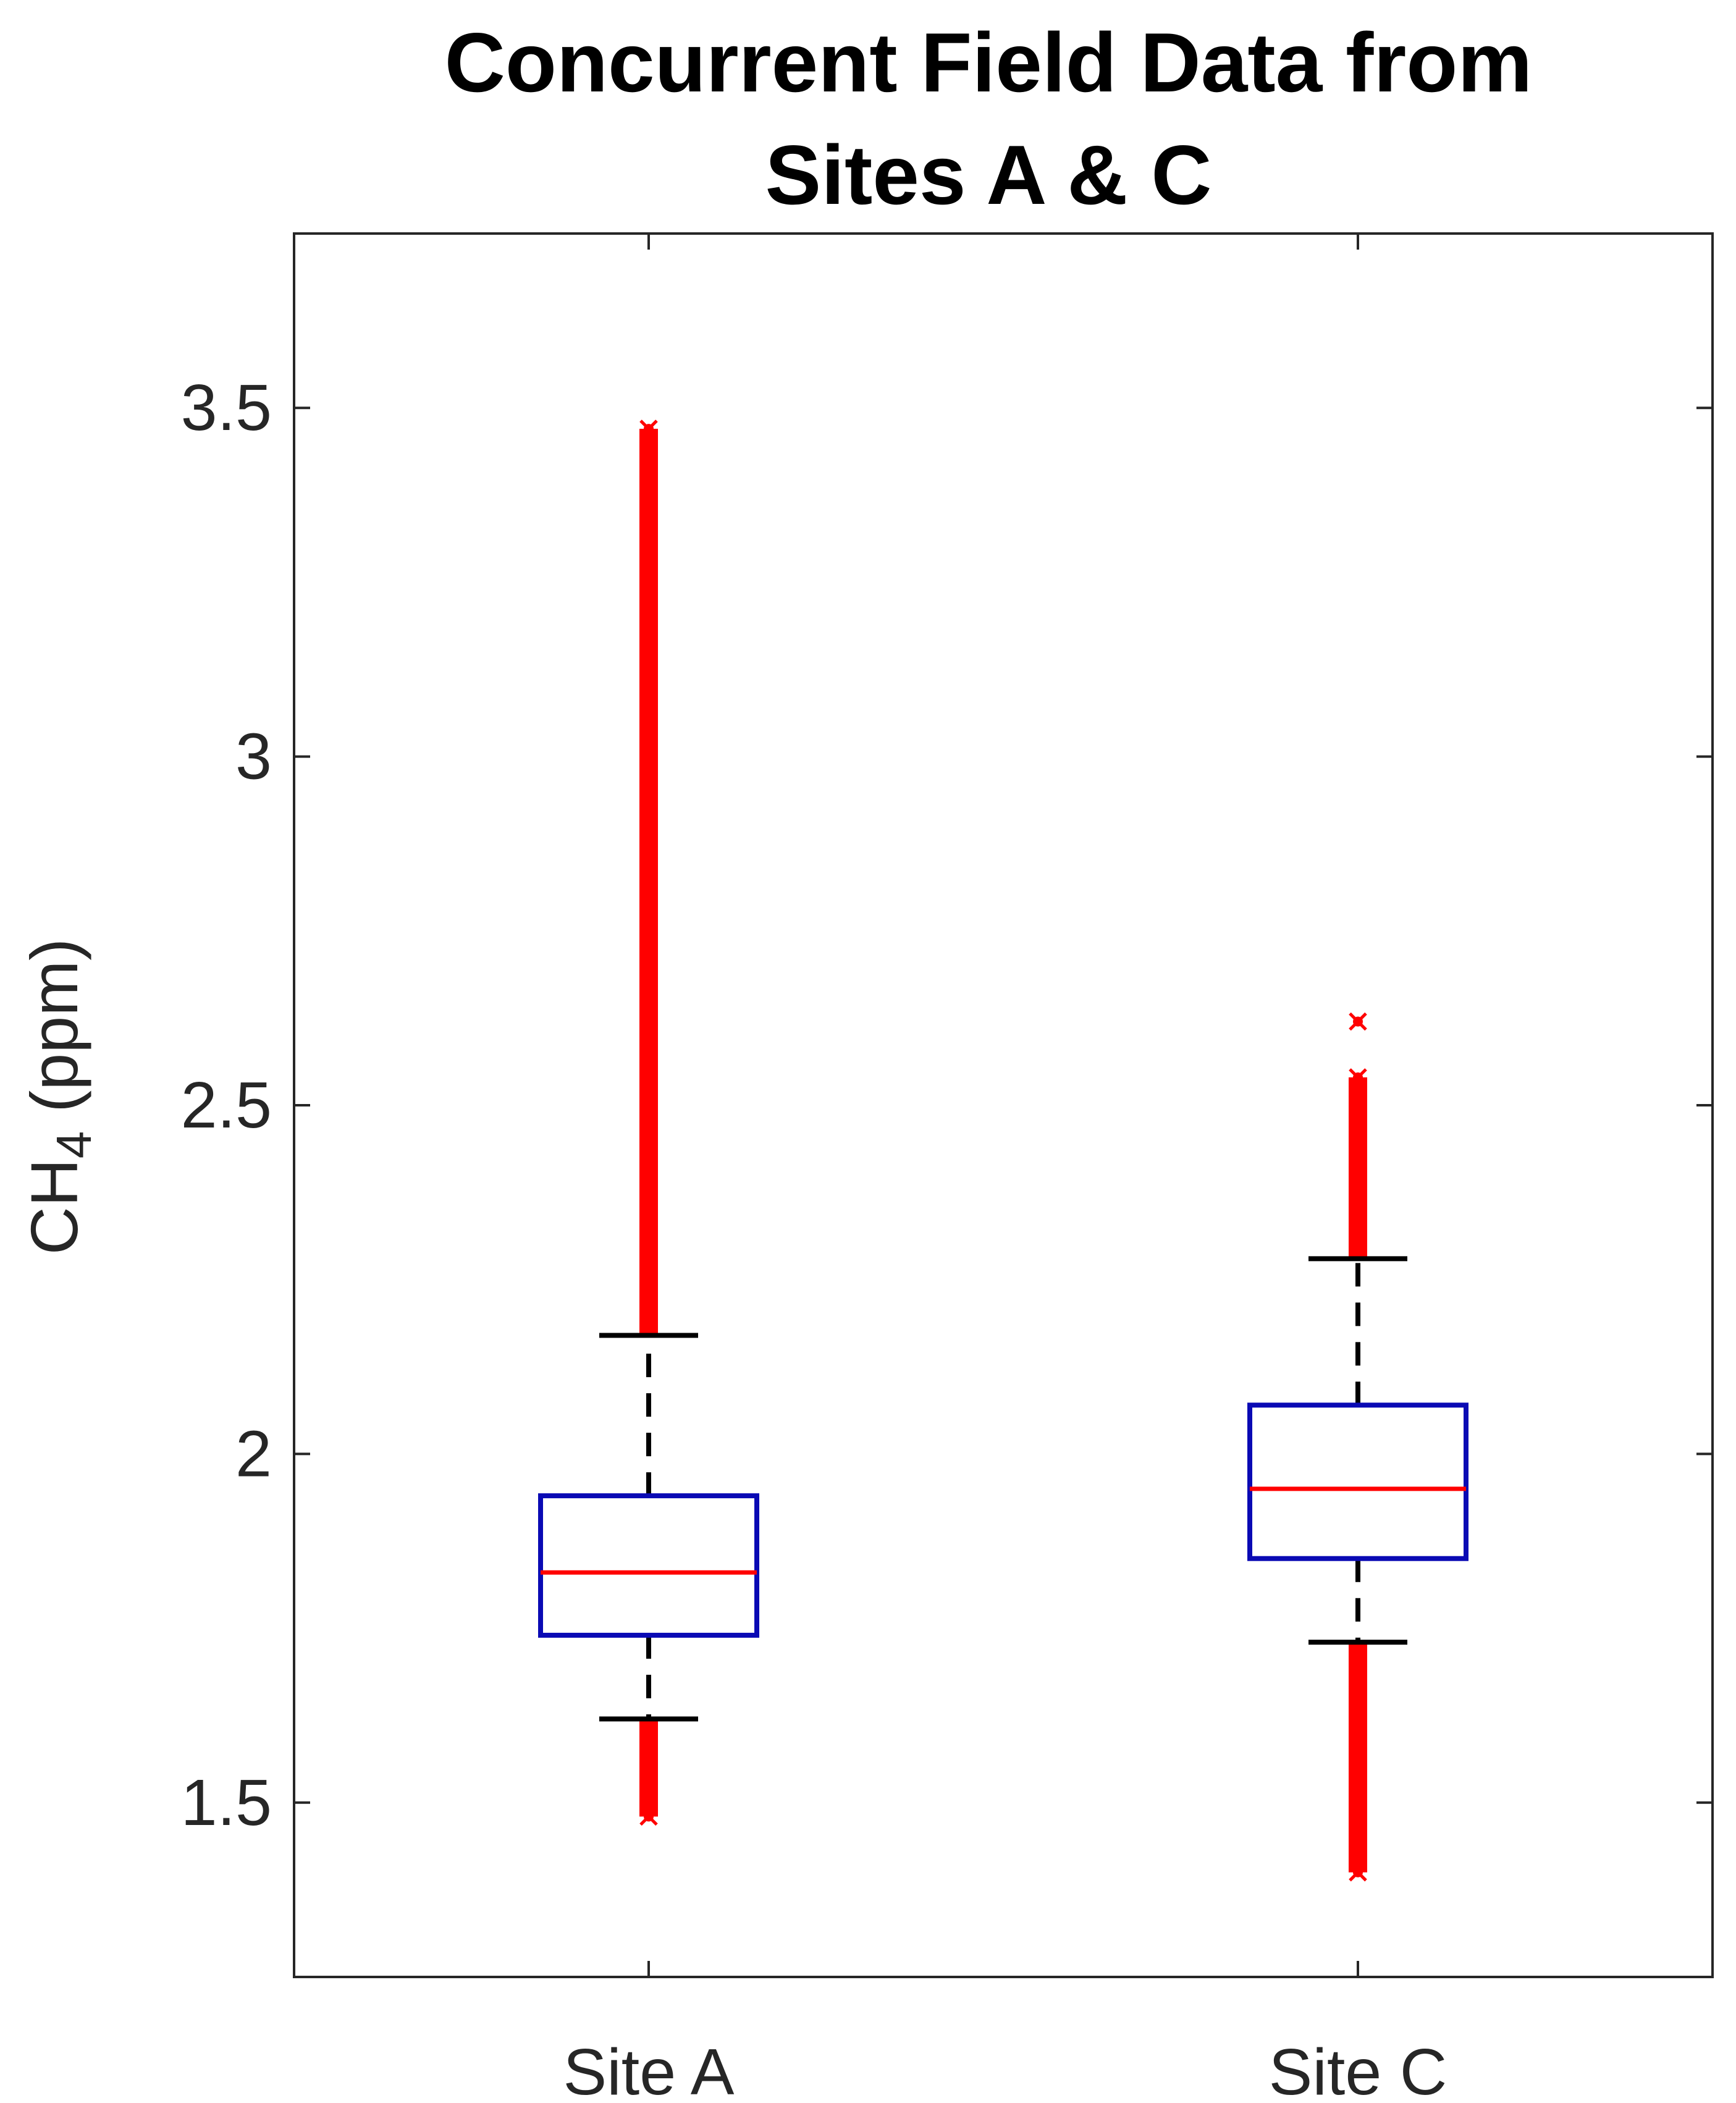 This screenshot has width=1736, height=2103. What do you see at coordinates (54, 1207) in the screenshot?
I see `y-axis-label-main: CH` at bounding box center [54, 1207].